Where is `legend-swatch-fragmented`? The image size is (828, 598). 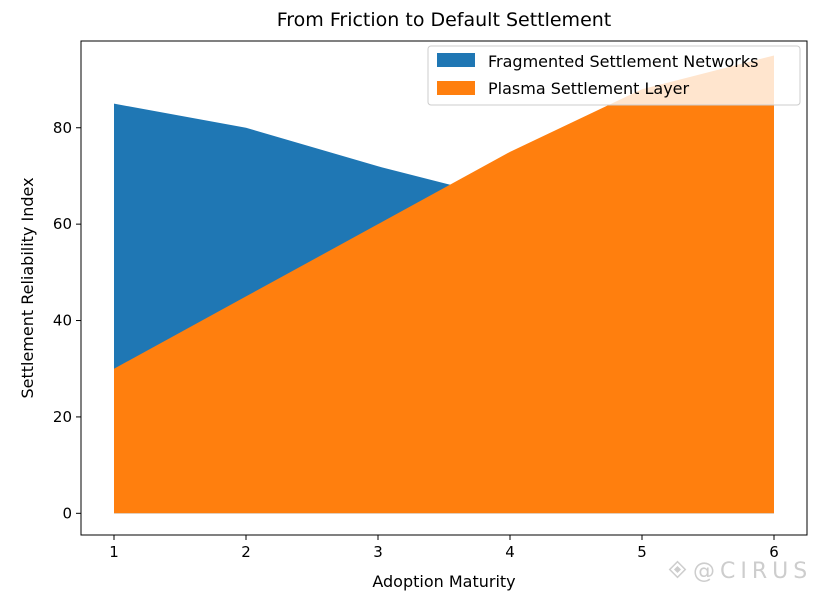
legend-swatch-fragmented is located at coordinates (456, 60).